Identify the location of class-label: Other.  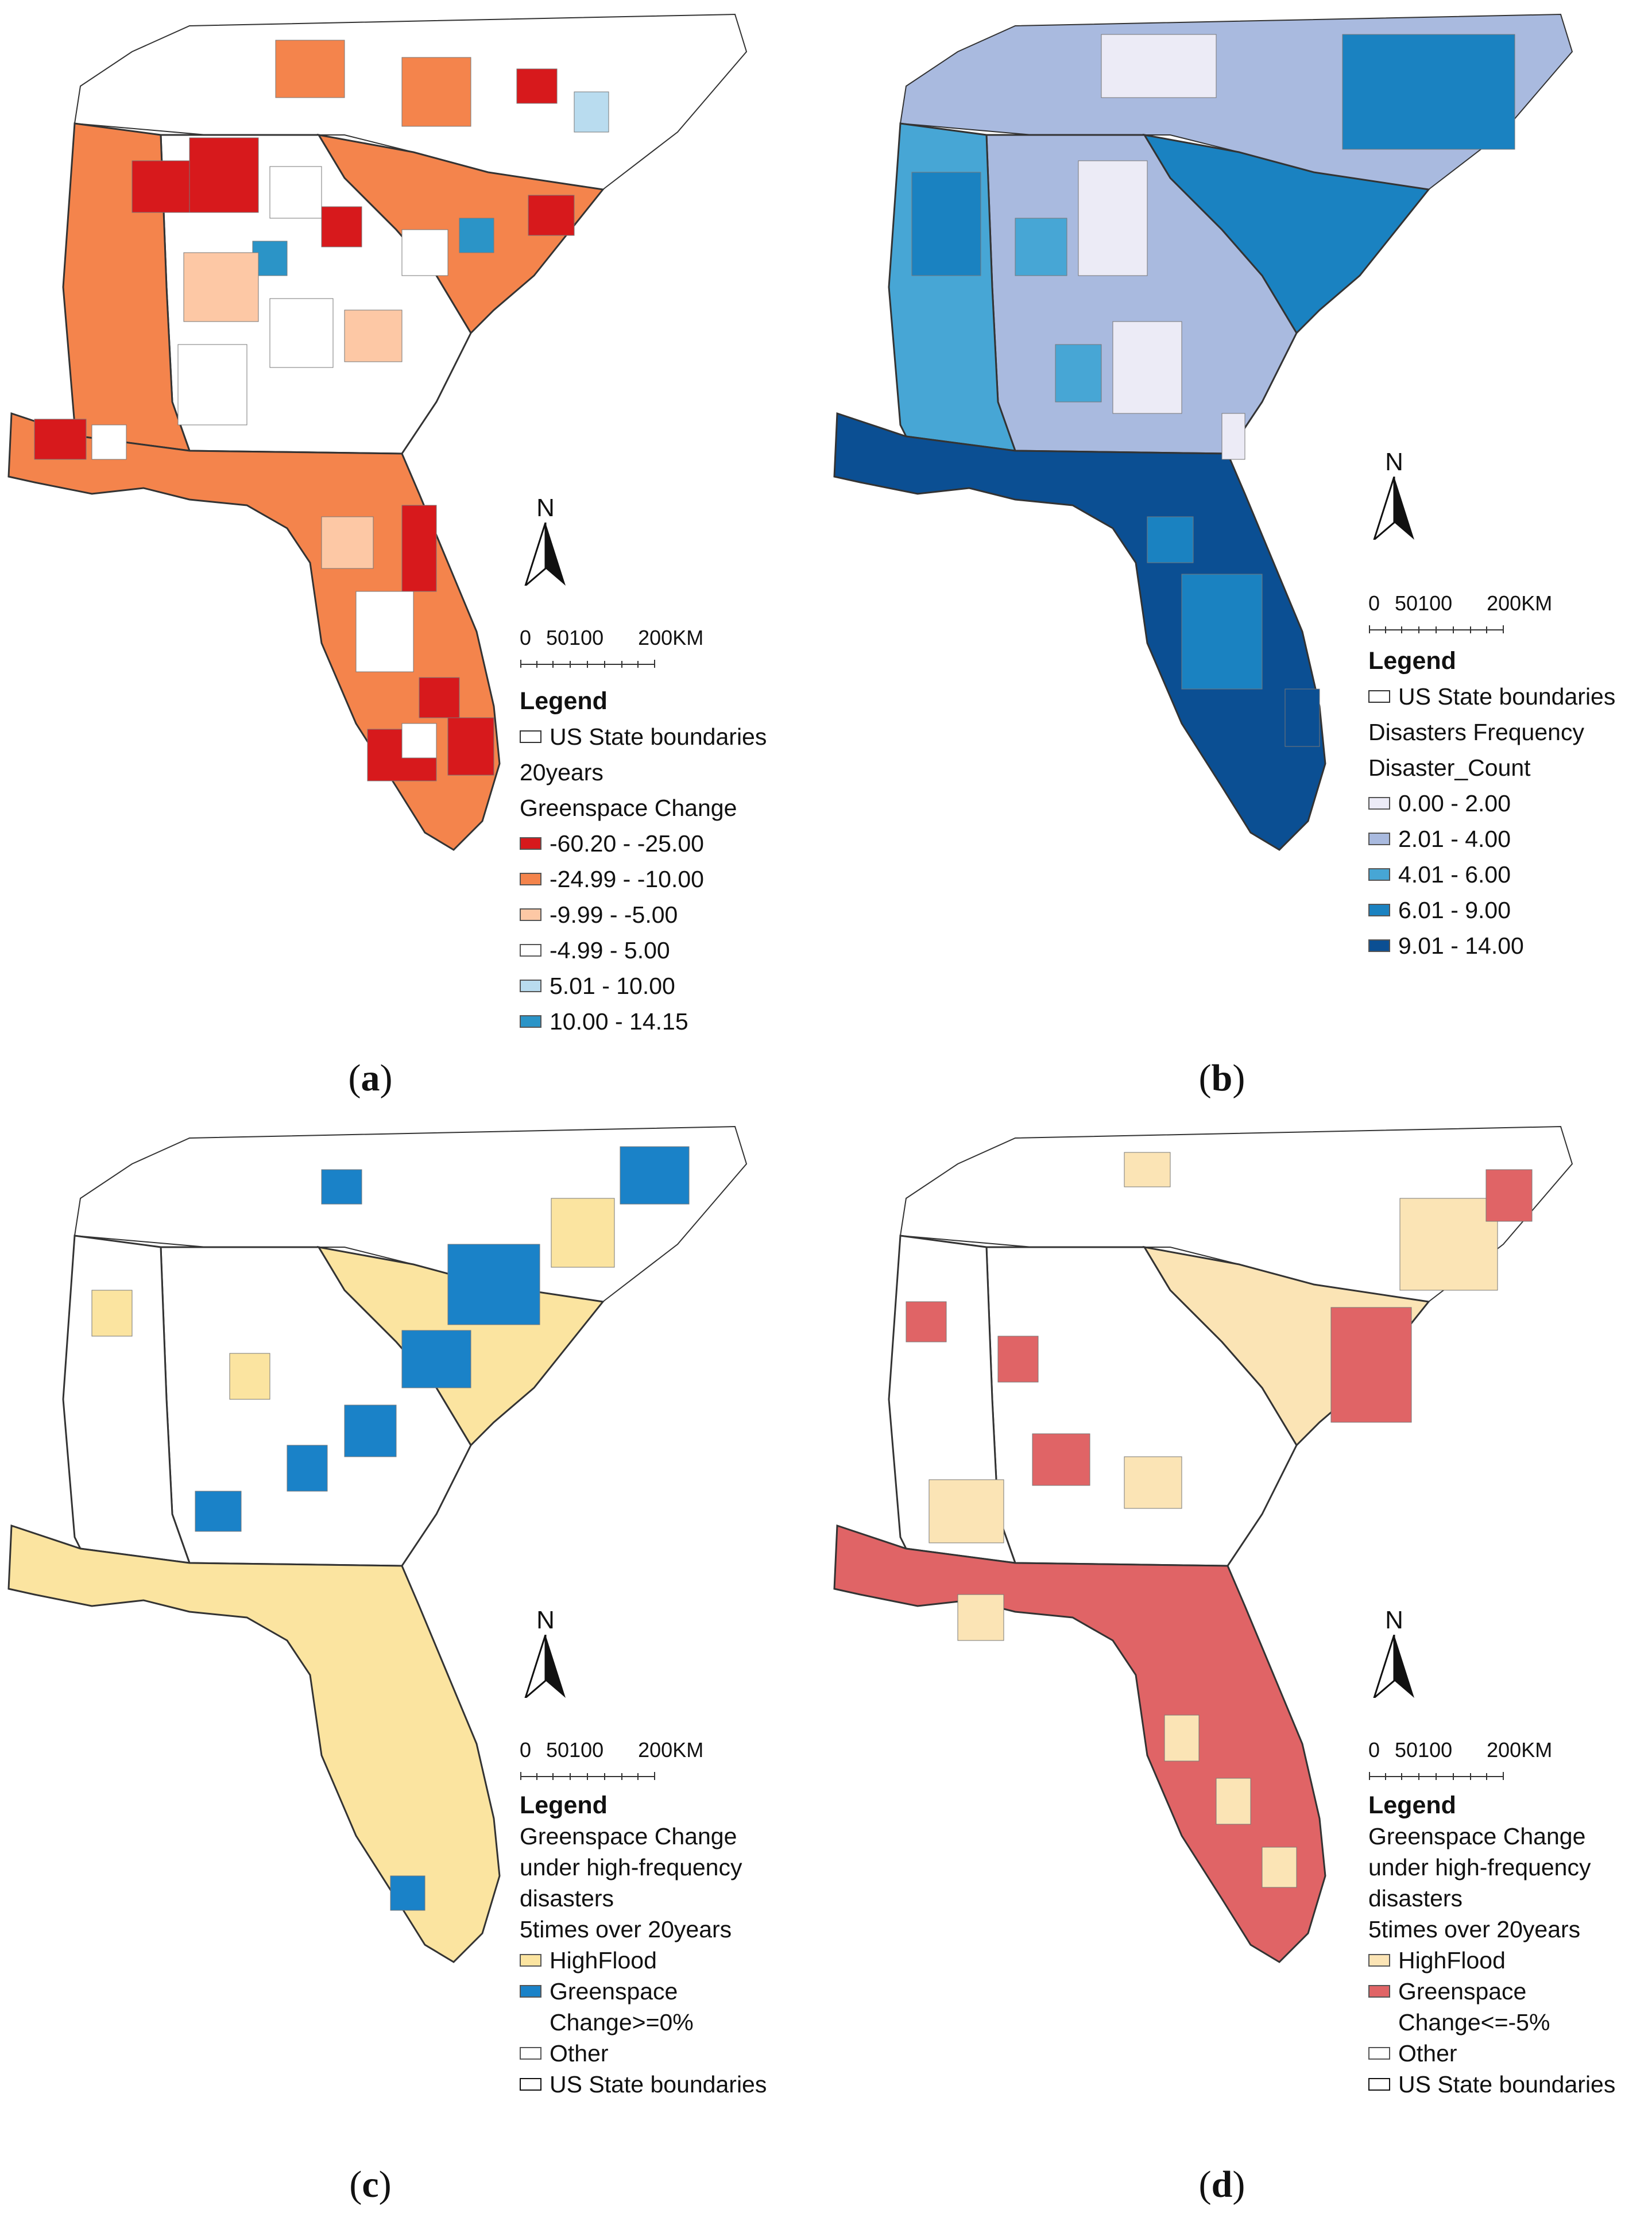
(1427, 2053).